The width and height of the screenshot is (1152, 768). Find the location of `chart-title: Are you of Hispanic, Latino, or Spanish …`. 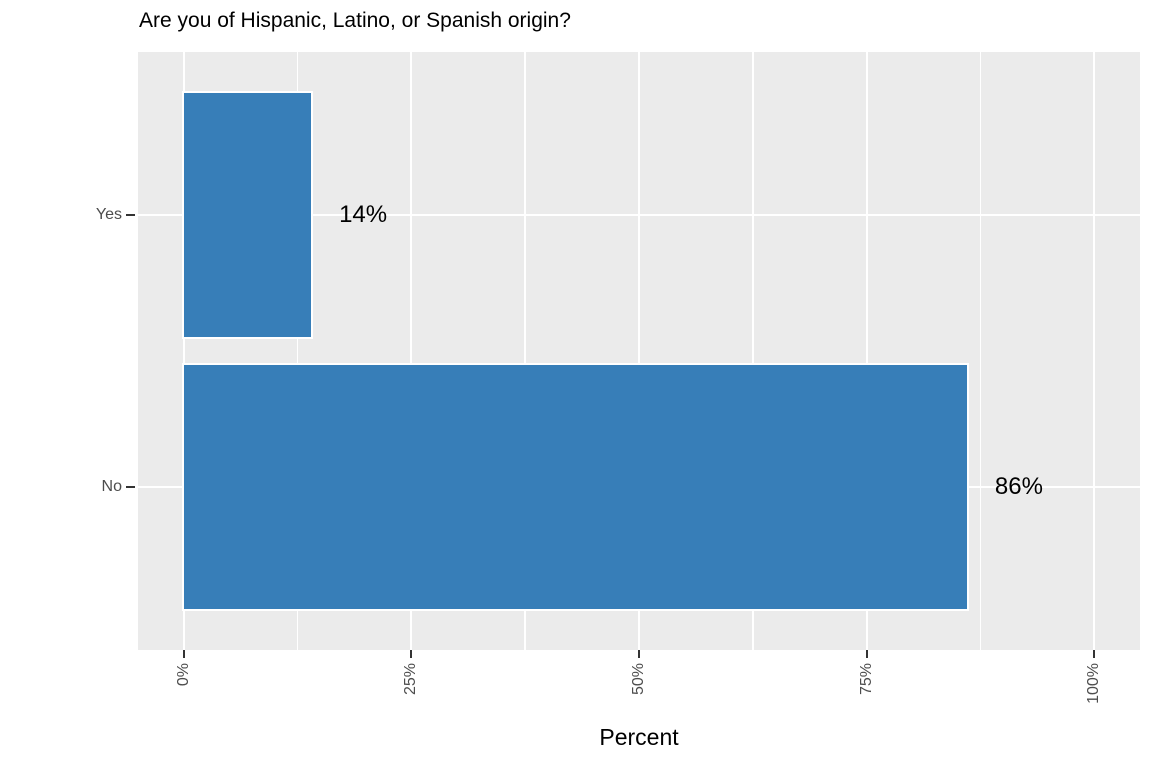

chart-title: Are you of Hispanic, Latino, or Spanish … is located at coordinates (355, 20).